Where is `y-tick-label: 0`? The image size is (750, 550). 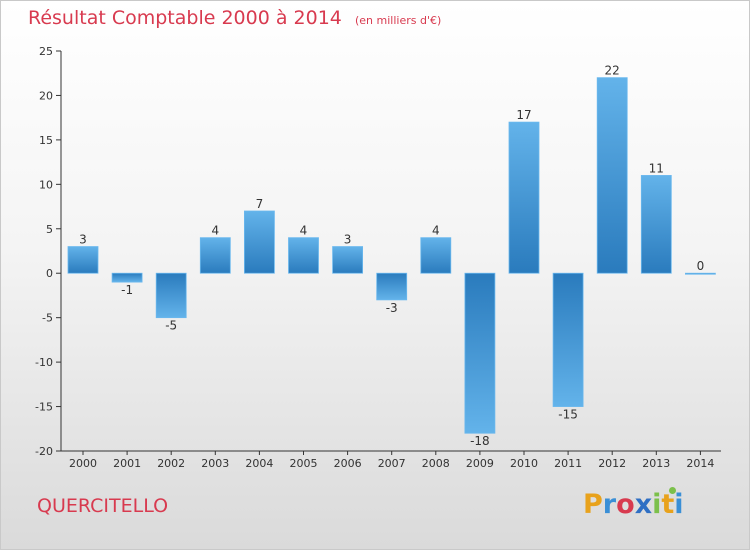
y-tick-label: 0 is located at coordinates (49, 273).